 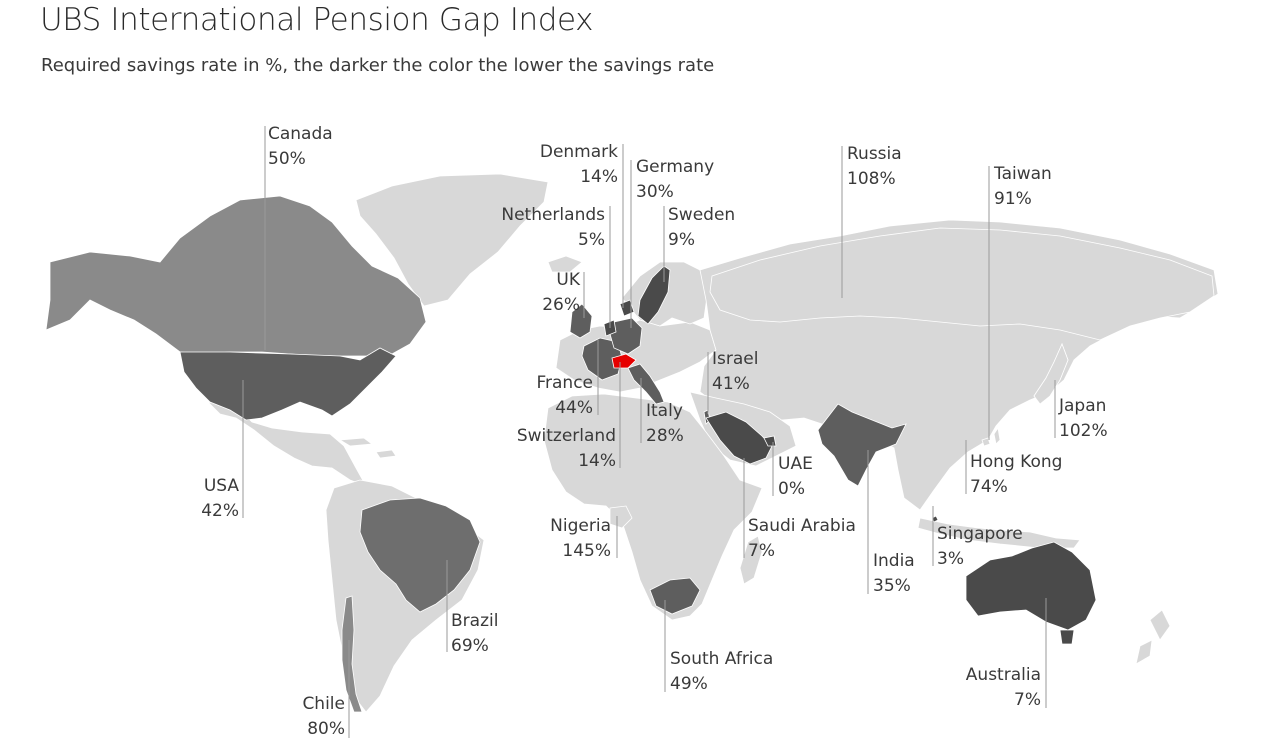 I want to click on taiwan-name: Taiwan, so click(x=1023, y=174).